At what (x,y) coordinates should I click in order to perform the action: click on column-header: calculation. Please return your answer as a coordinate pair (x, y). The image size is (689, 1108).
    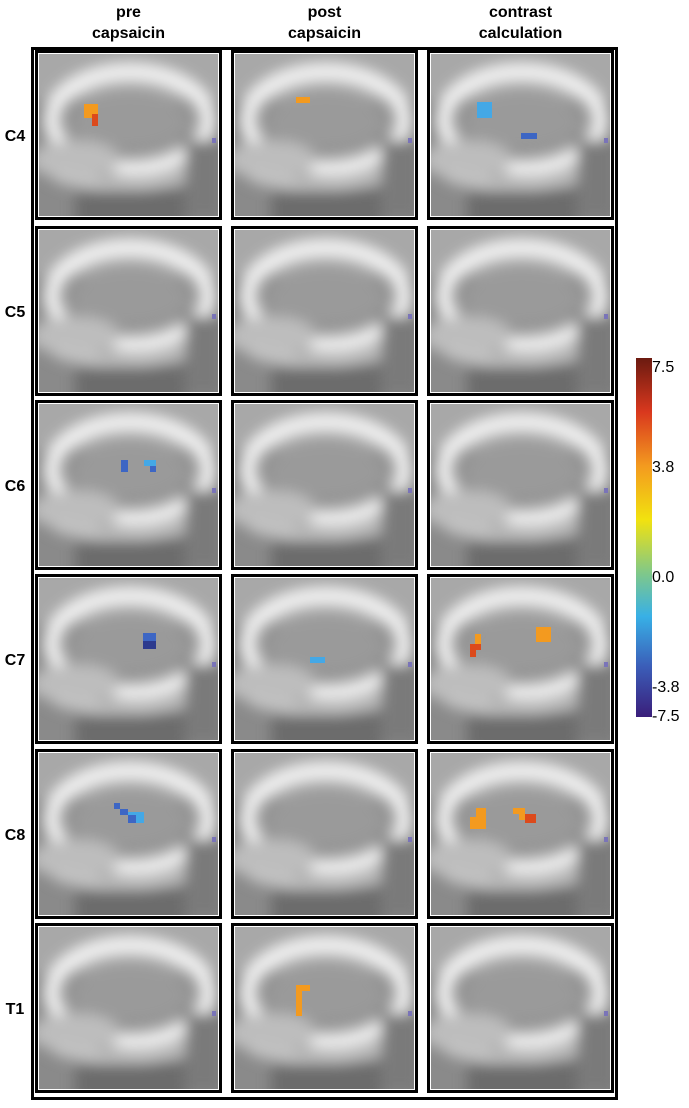
    Looking at the image, I should click on (521, 33).